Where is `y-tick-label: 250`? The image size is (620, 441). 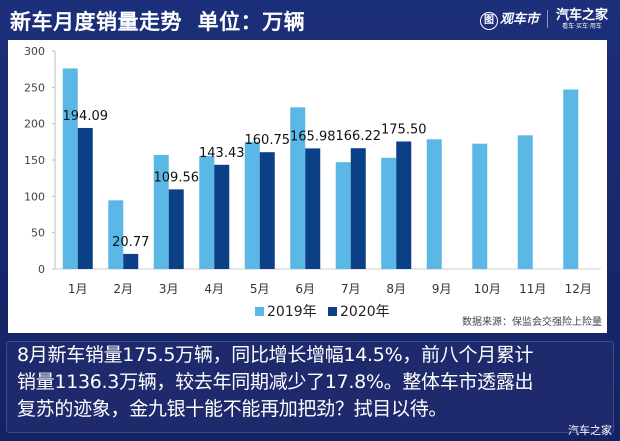 y-tick-label: 250 is located at coordinates (34, 87).